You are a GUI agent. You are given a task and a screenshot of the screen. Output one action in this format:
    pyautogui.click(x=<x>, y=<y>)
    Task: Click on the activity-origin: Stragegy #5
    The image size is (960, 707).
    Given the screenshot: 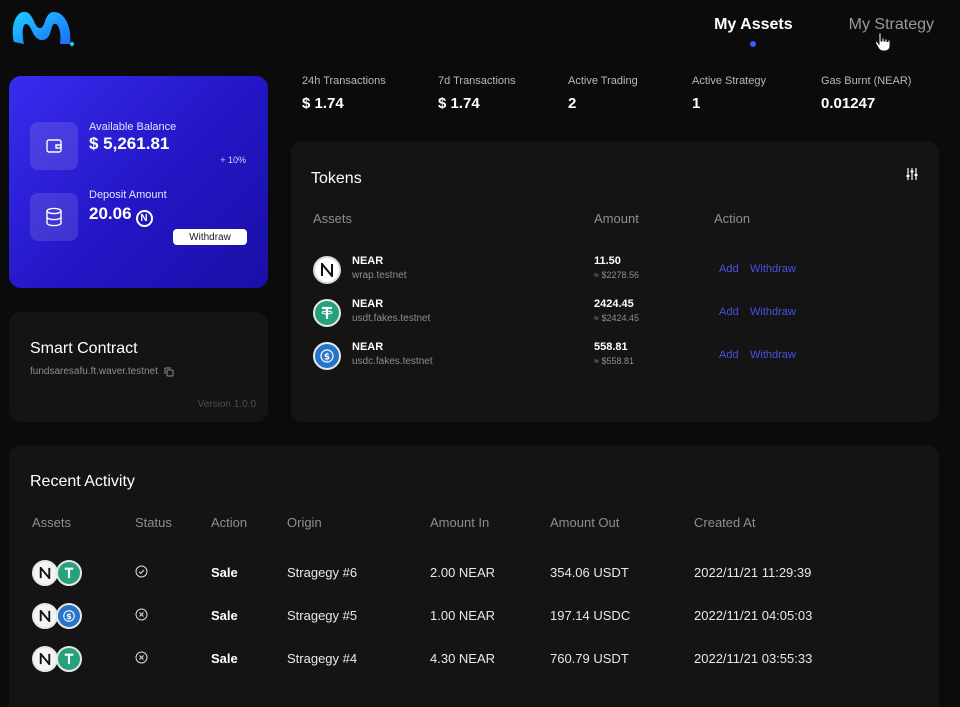 What is the action you would take?
    pyautogui.click(x=322, y=615)
    